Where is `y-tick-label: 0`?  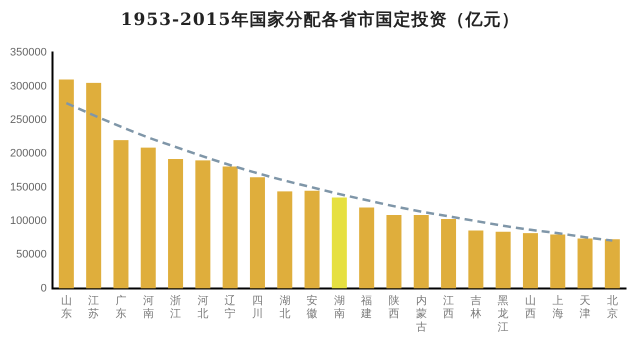
y-tick-label: 0 is located at coordinates (43, 288).